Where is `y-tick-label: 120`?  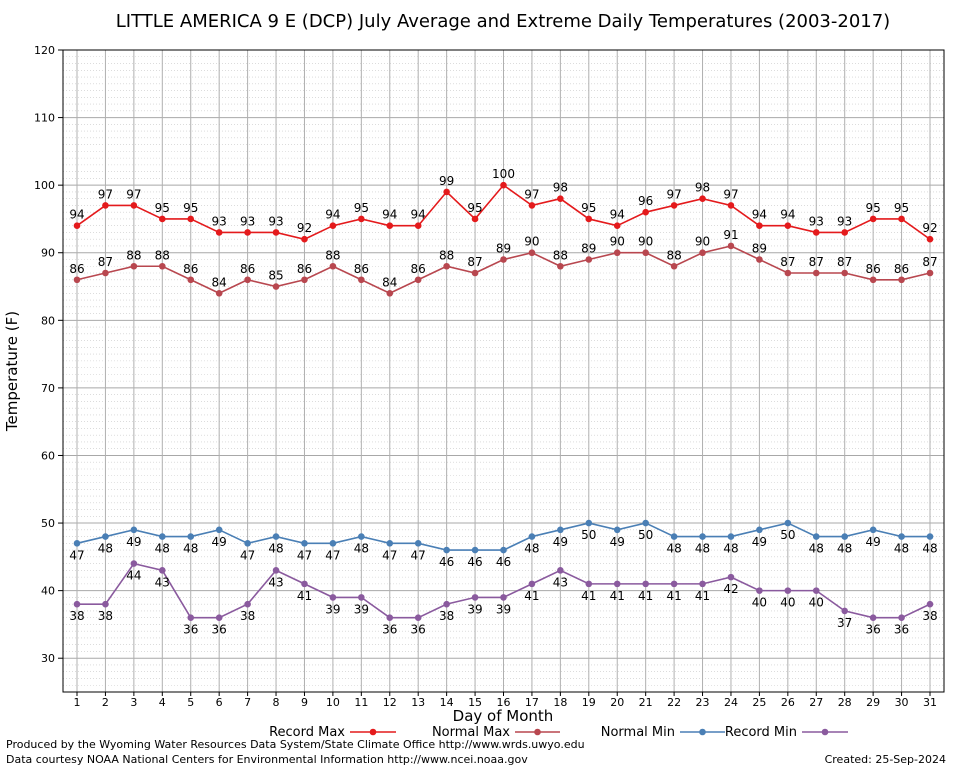
y-tick-label: 120 is located at coordinates (44, 50).